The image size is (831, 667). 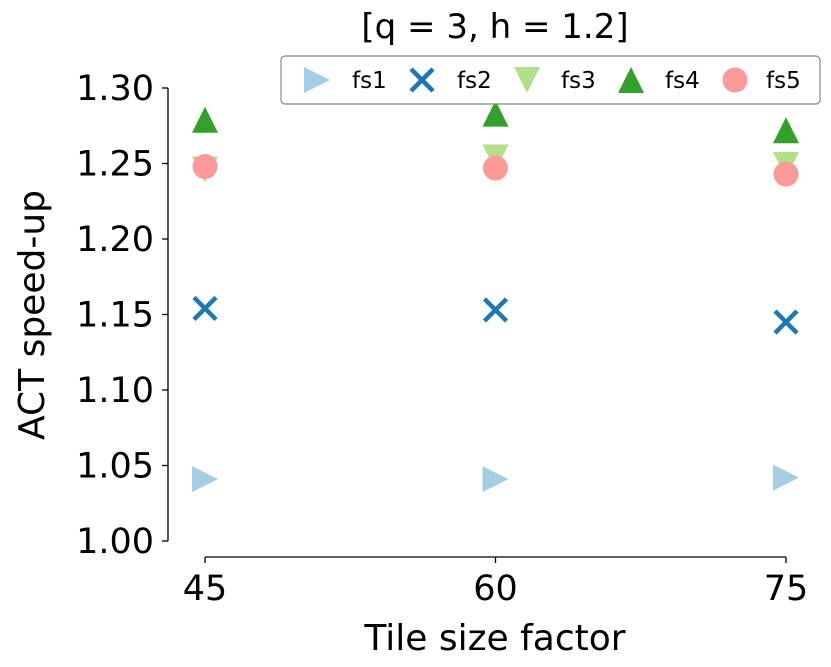 I want to click on series-fs4, so click(x=495, y=122).